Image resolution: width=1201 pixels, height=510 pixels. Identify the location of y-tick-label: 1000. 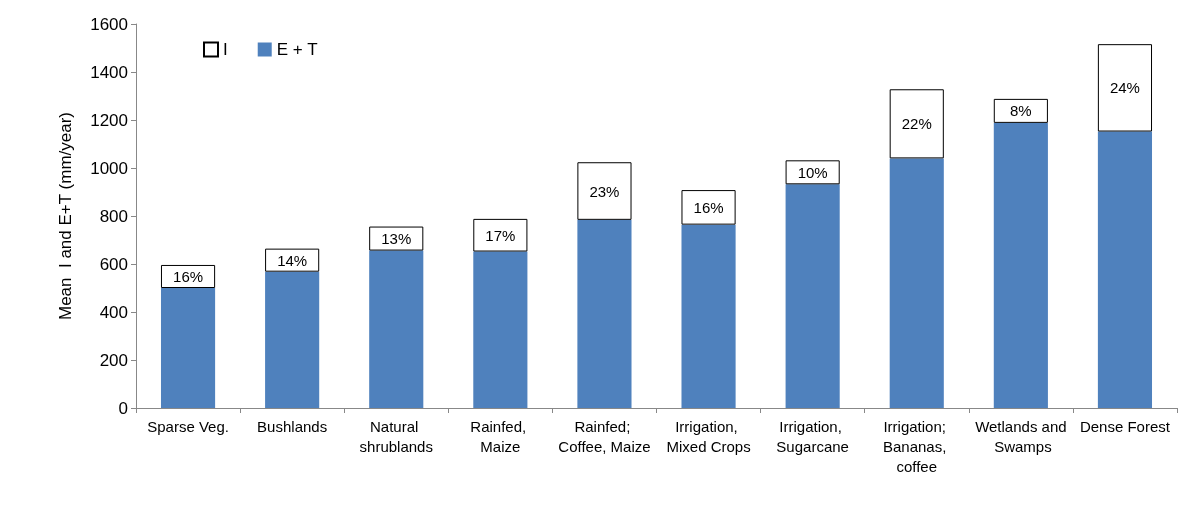
(109, 168).